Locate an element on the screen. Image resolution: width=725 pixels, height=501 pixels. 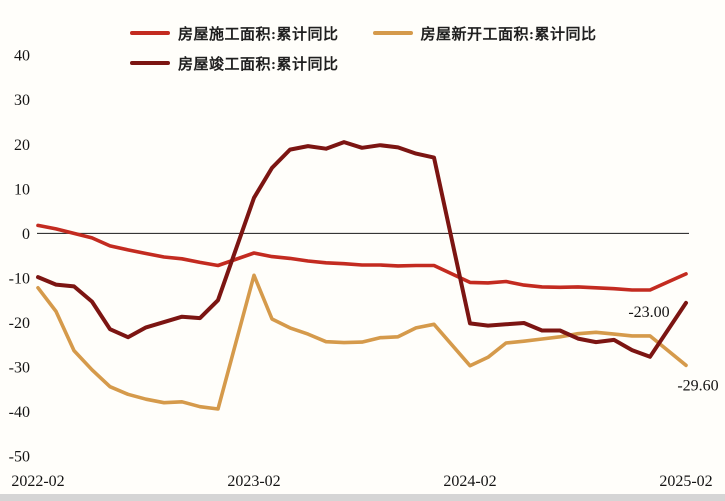
legend-swatch-completed-area is located at coordinates (150, 63).